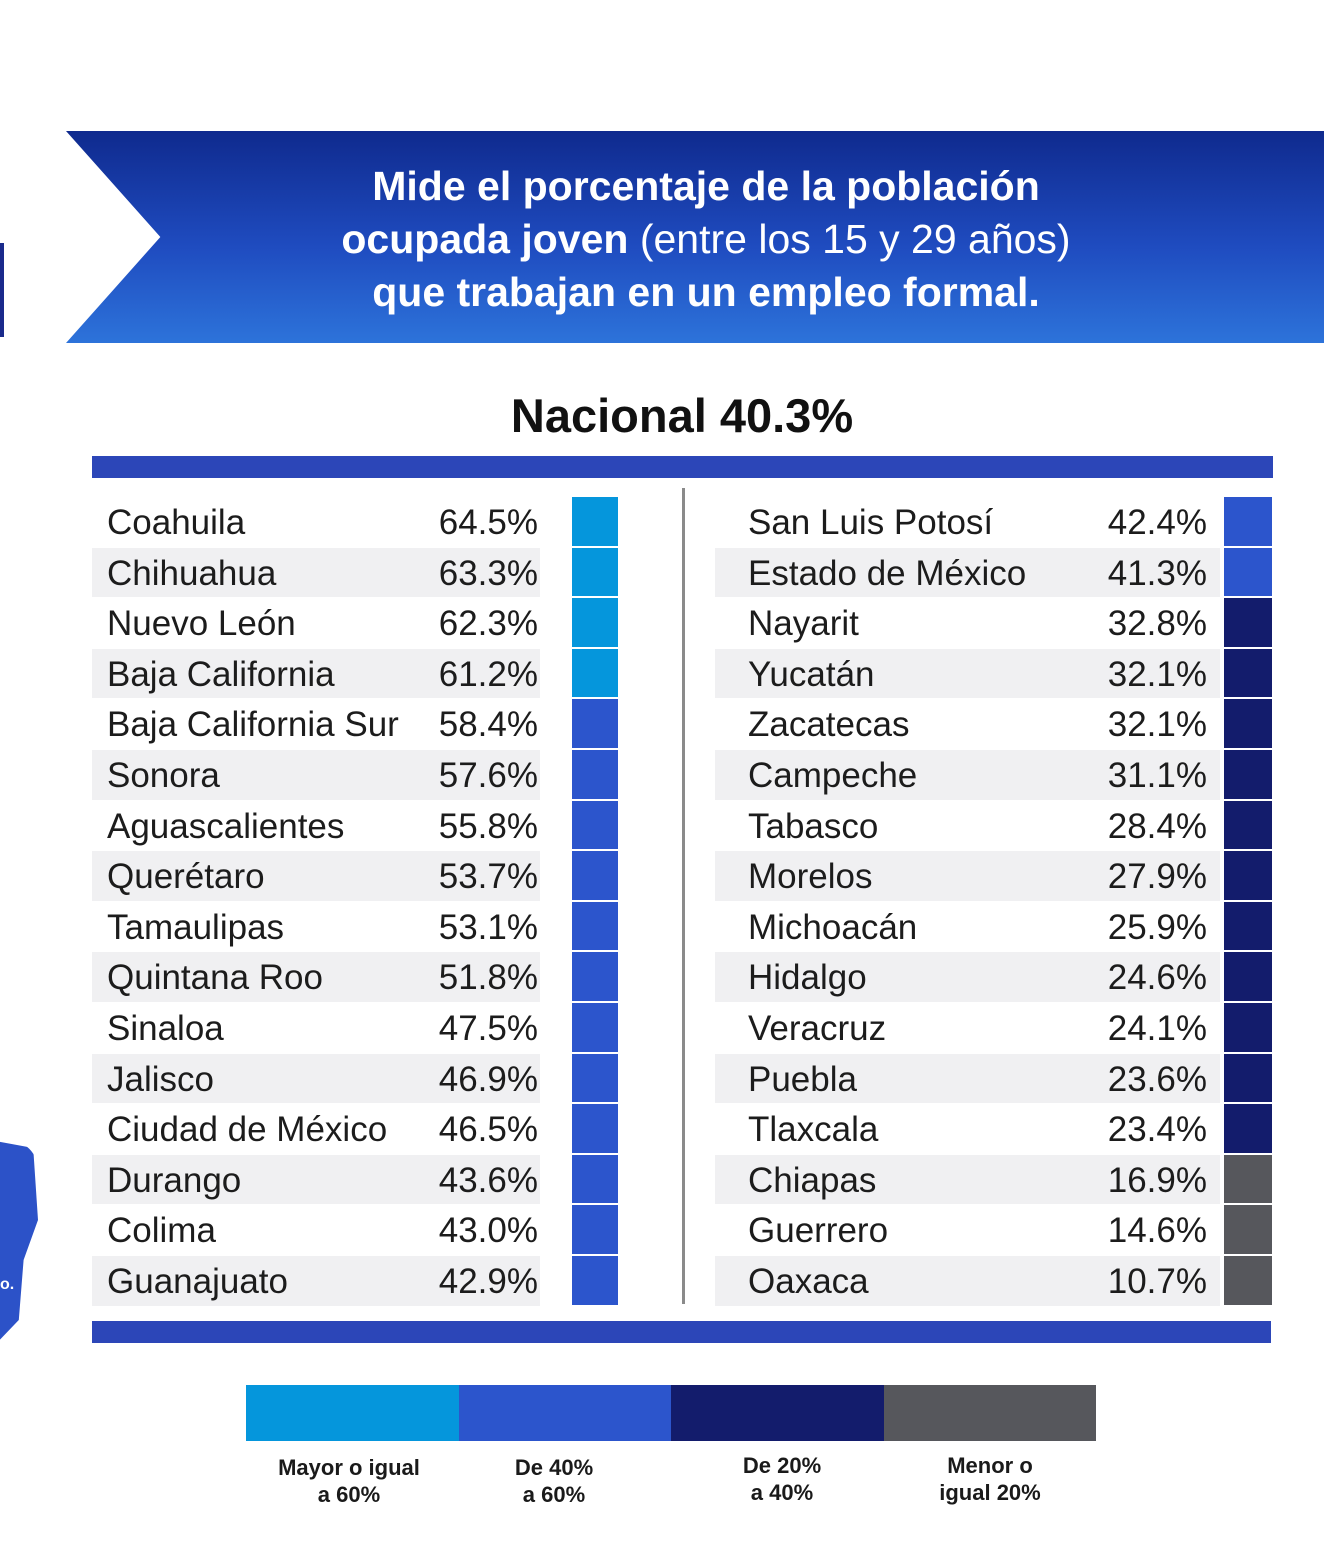  Describe the element at coordinates (1157, 1231) in the screenshot. I see `state-percentage: 14.6%` at that location.